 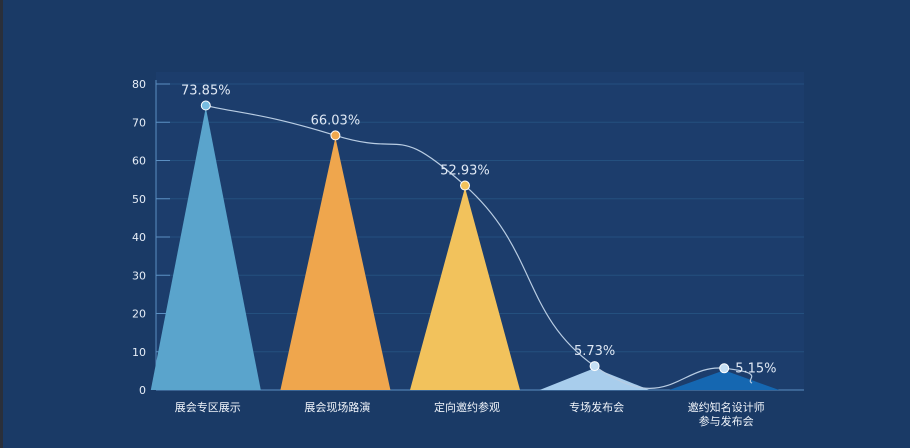 What do you see at coordinates (1, 224) in the screenshot?
I see `window-edge` at bounding box center [1, 224].